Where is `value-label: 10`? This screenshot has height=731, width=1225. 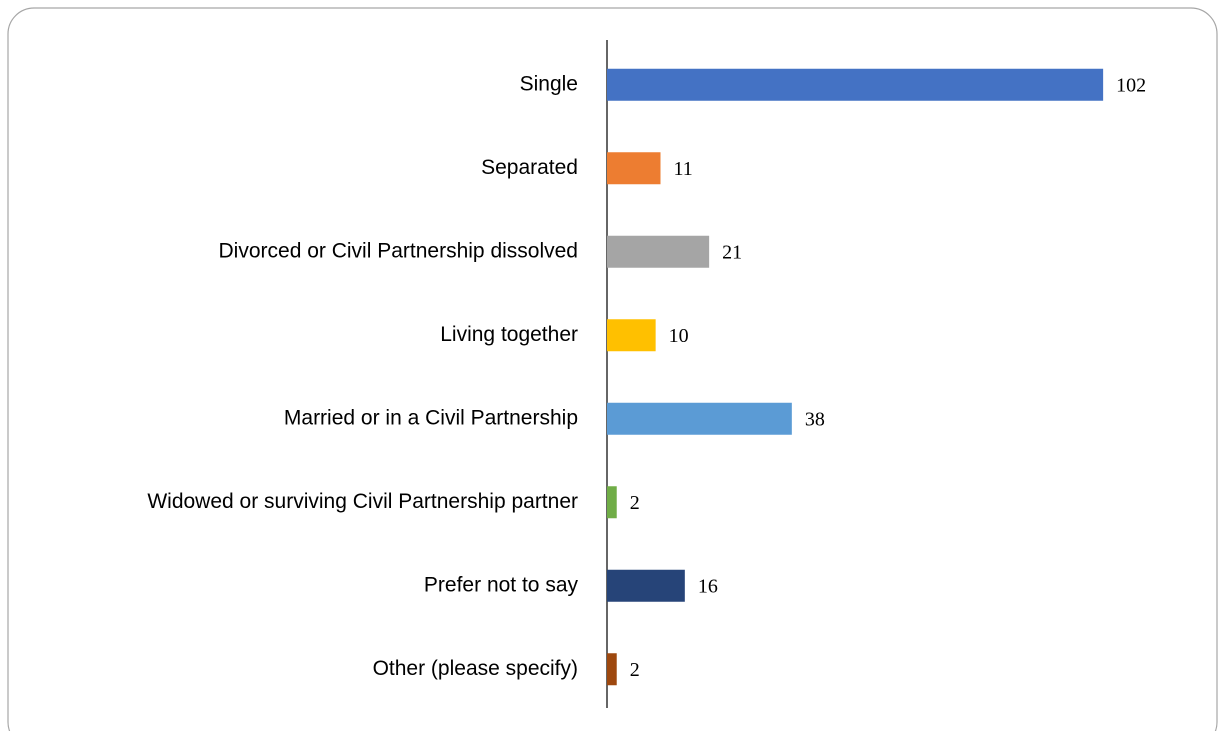 value-label: 10 is located at coordinates (679, 336).